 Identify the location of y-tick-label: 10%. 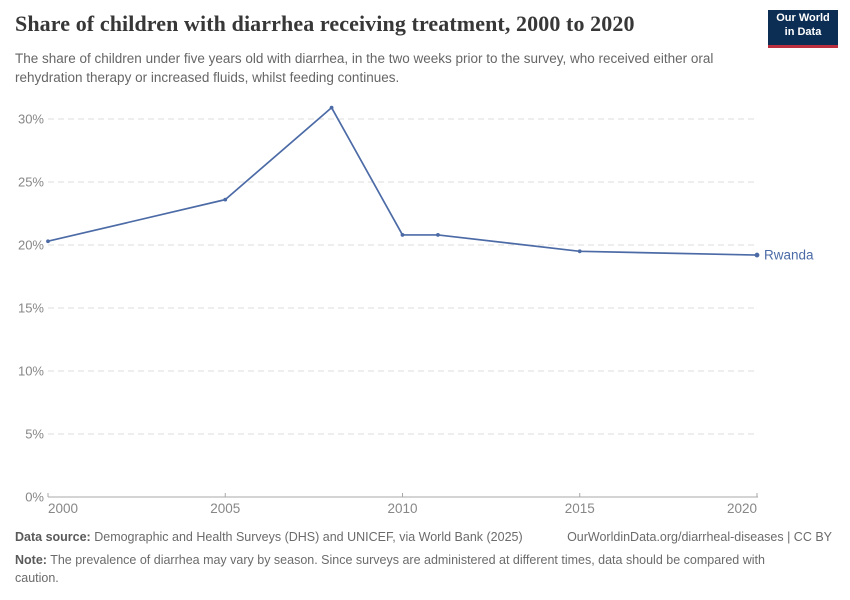
(31, 371).